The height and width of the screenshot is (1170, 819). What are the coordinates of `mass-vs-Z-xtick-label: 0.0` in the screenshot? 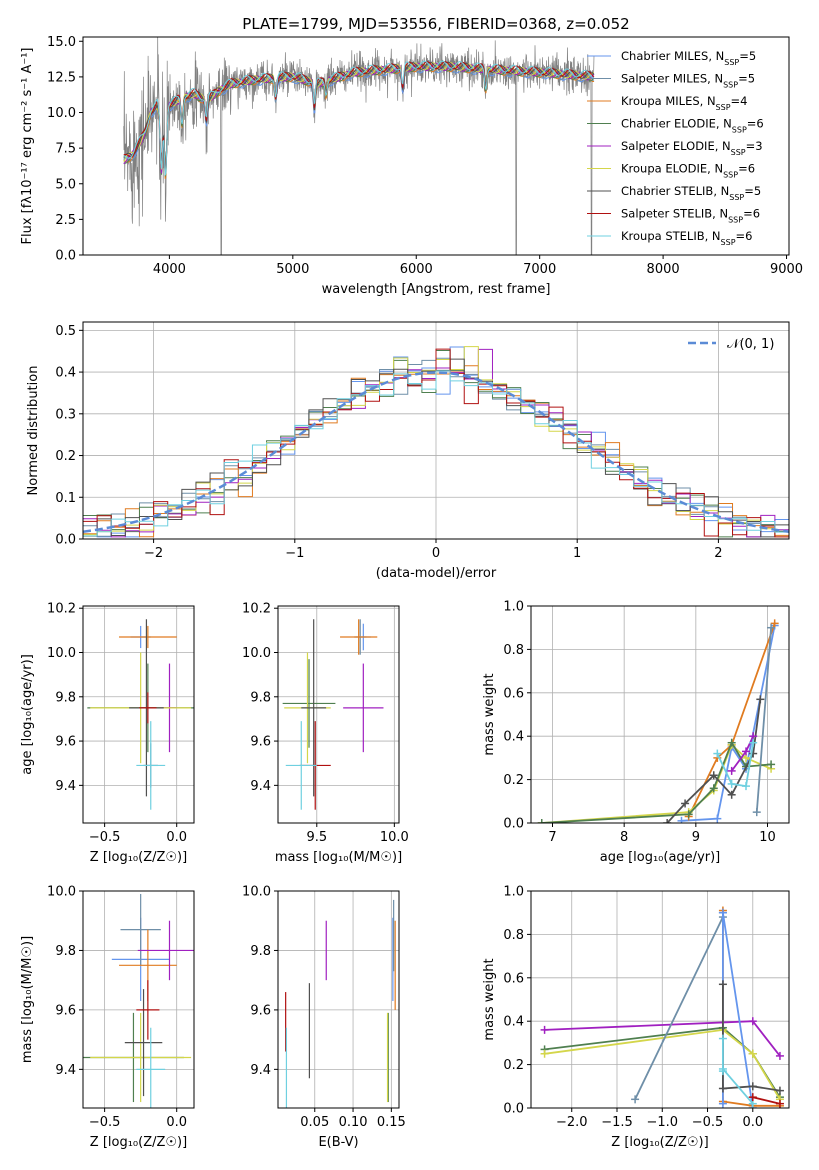 It's located at (176, 1122).